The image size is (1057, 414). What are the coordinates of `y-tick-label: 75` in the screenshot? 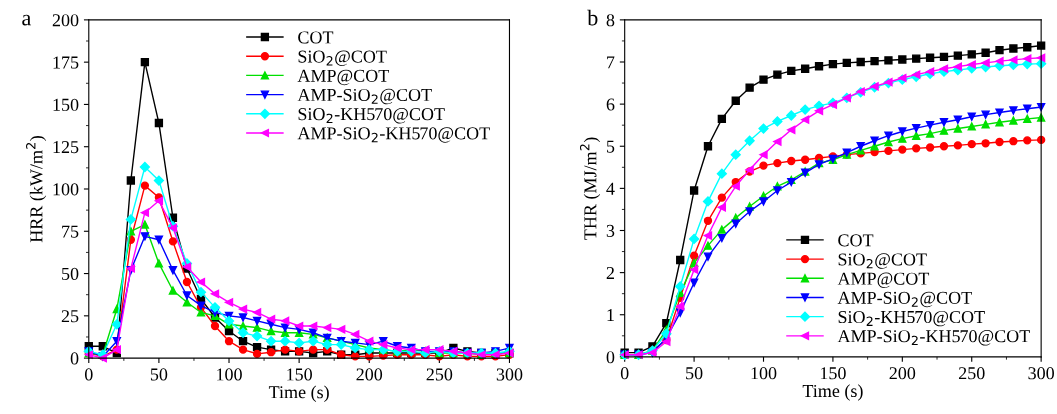 It's located at (70, 231).